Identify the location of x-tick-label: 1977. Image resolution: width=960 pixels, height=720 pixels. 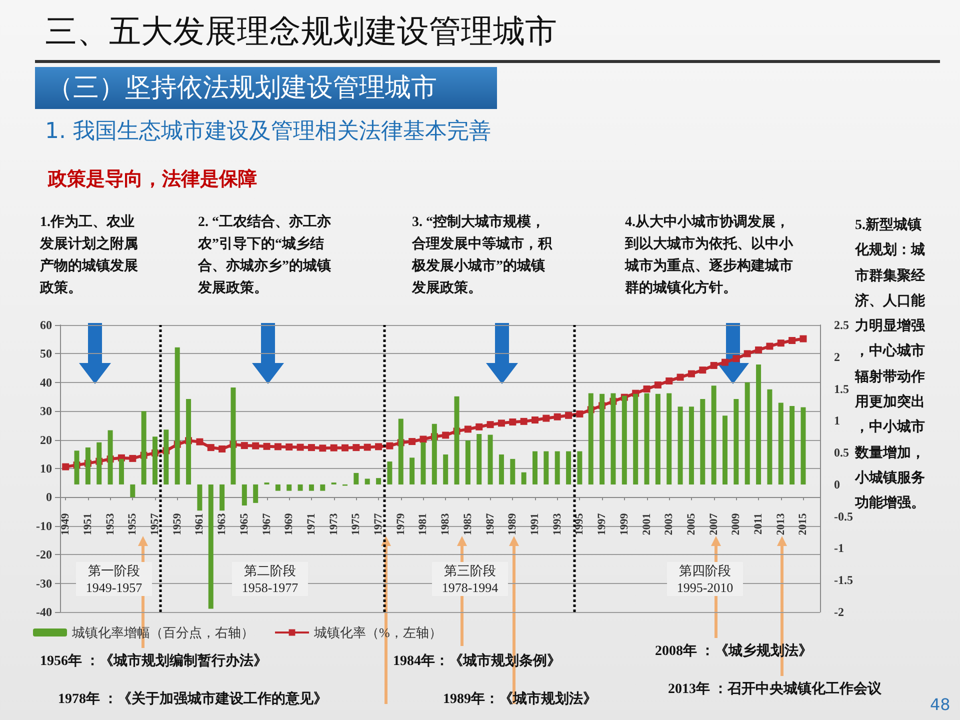
(378, 524).